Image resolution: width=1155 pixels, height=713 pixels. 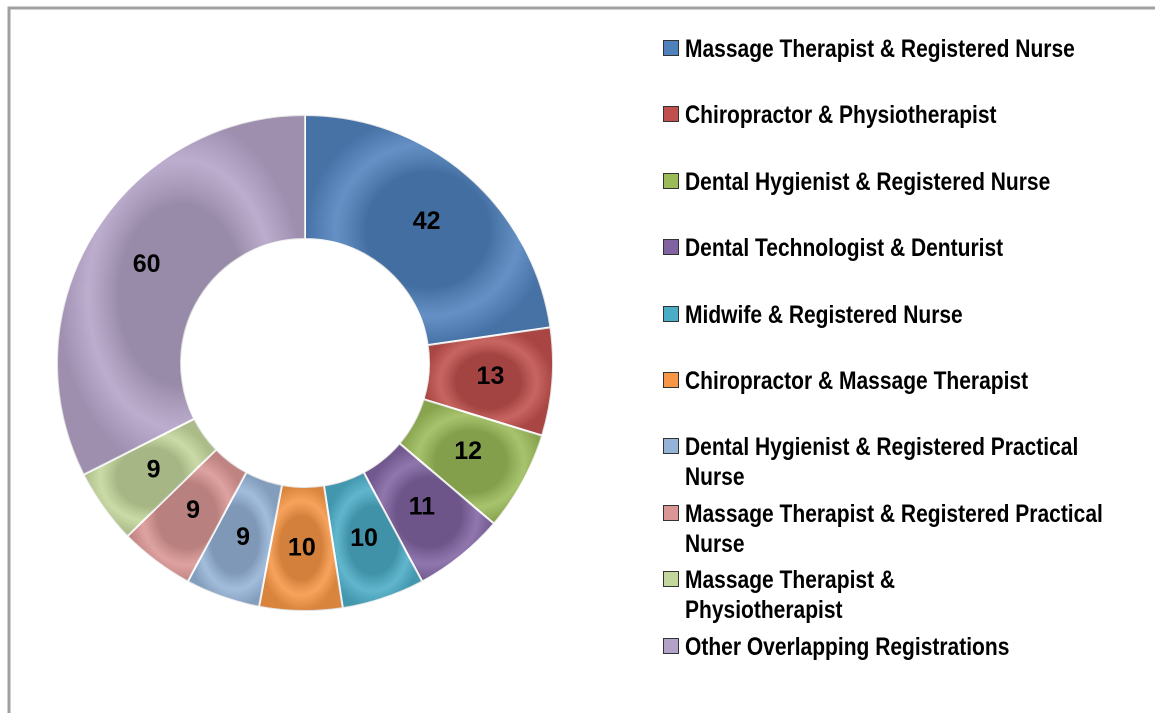 What do you see at coordinates (491, 376) in the screenshot?
I see `data-label: 13` at bounding box center [491, 376].